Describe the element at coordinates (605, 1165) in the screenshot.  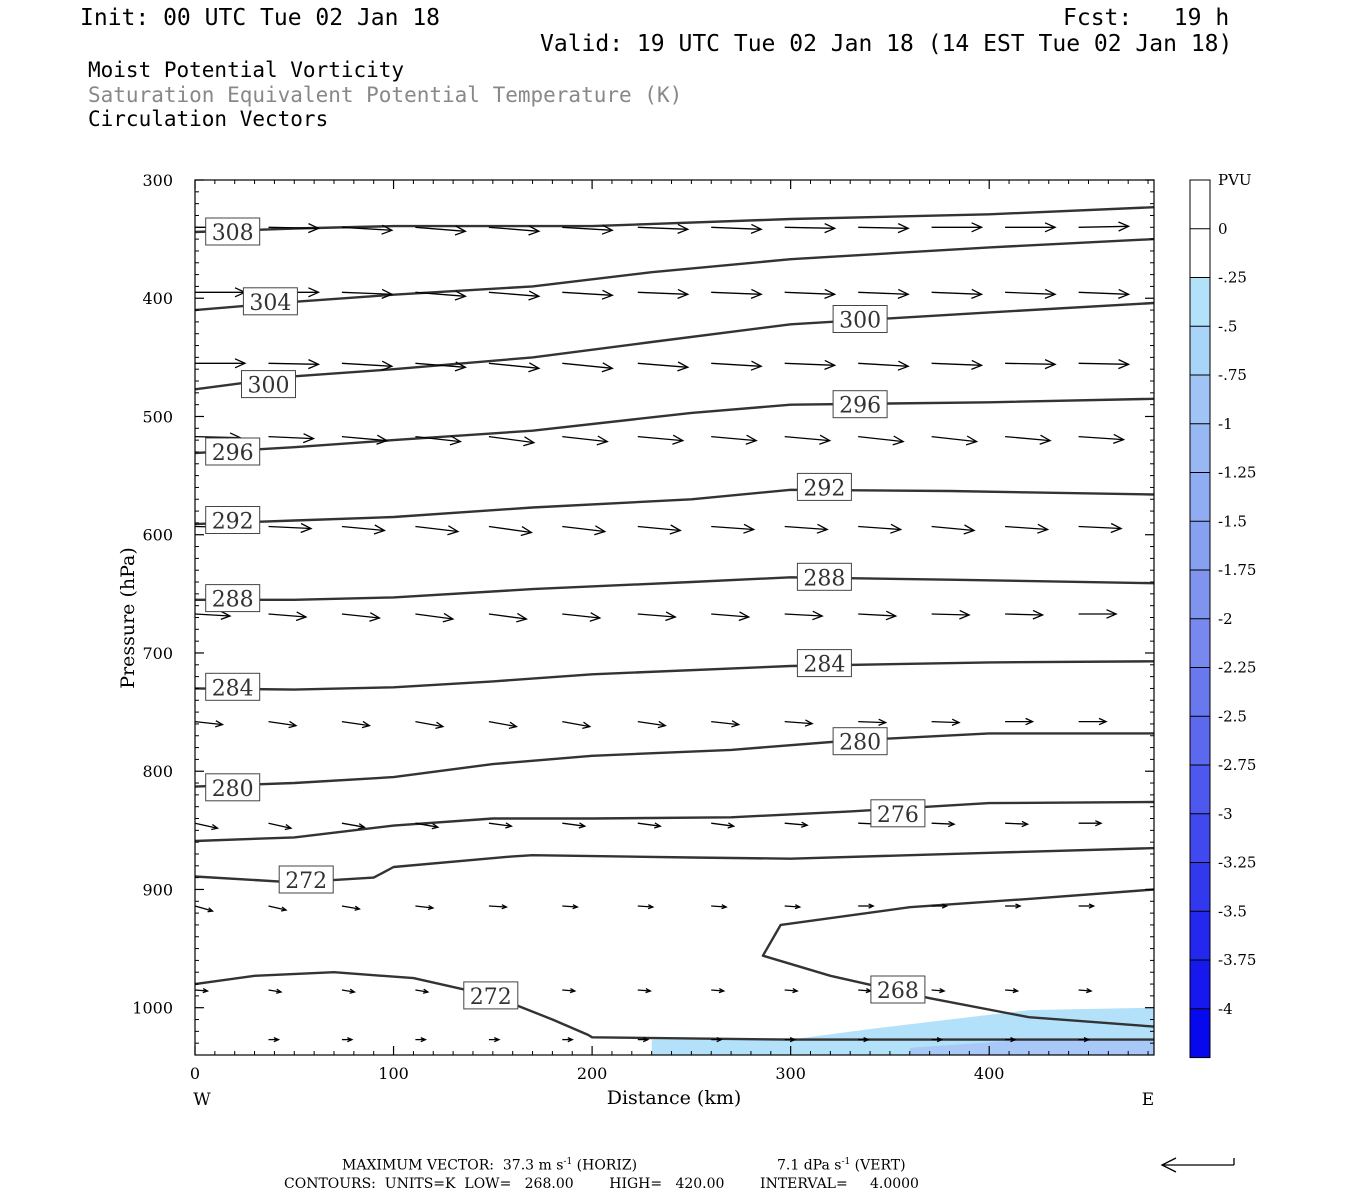
I see `horiz-label: (HORIZ)` at that location.